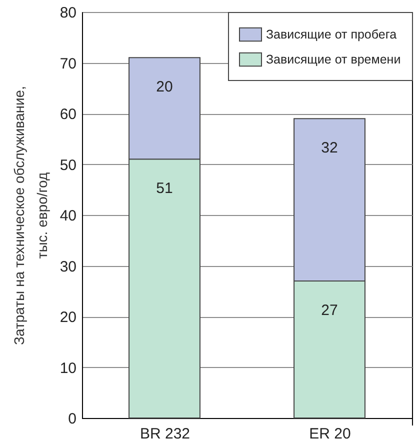  I want to click on y-tick-label: 30, so click(68, 267).